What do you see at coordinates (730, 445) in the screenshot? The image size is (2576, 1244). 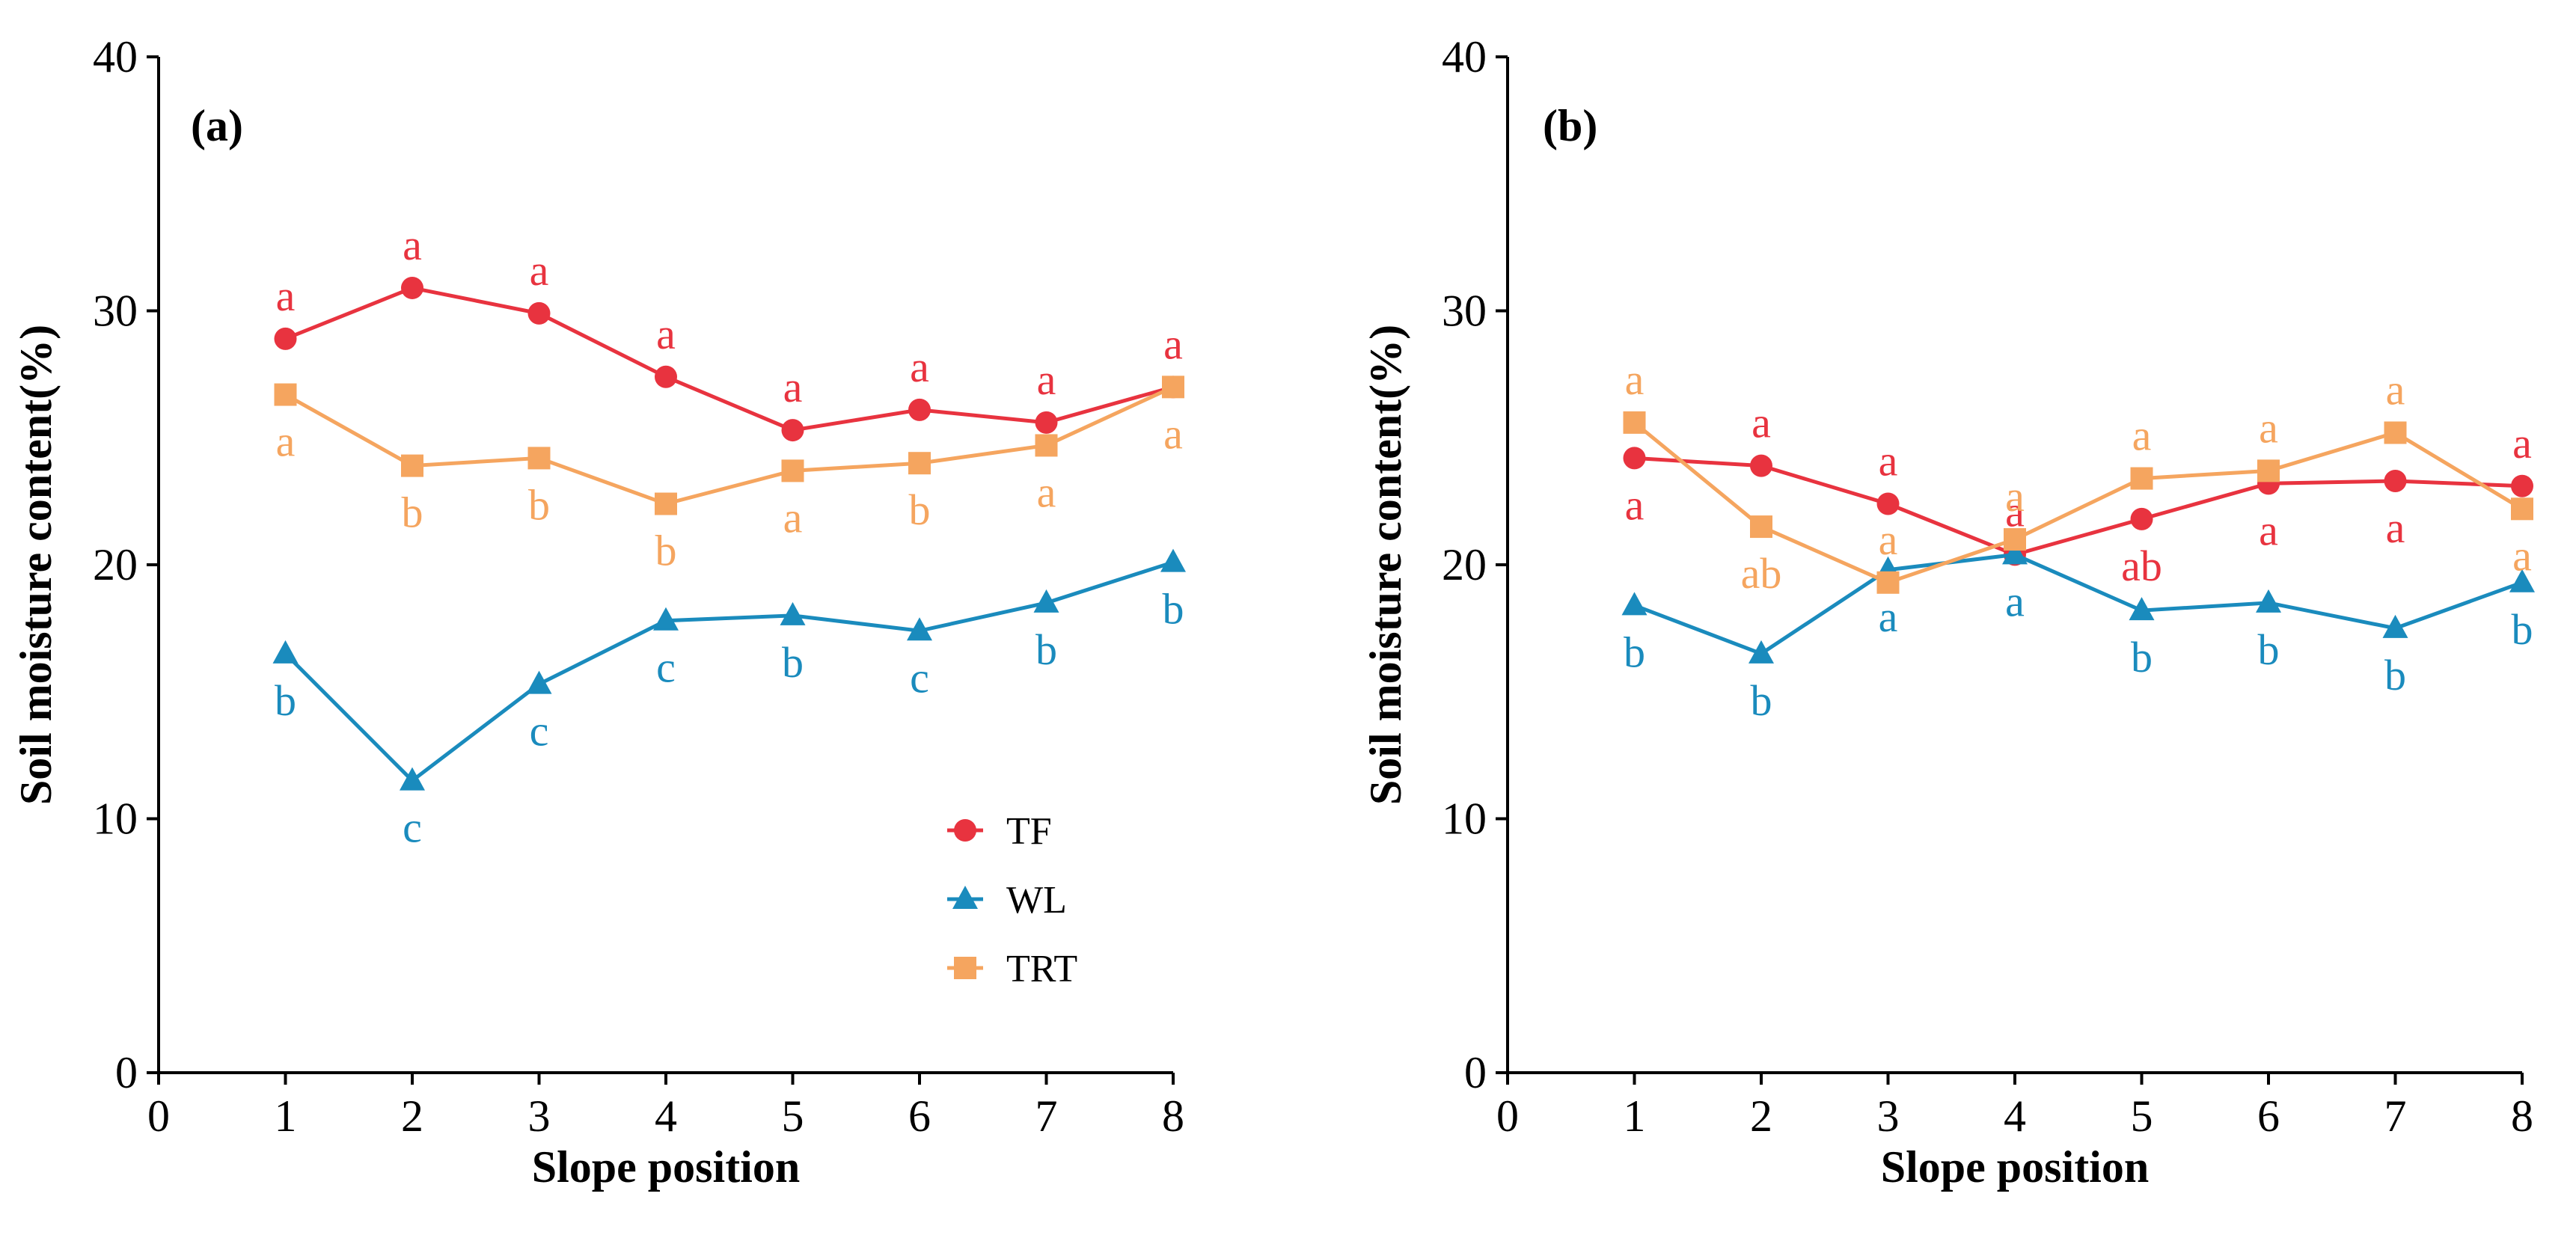 I see `series-line-TRT` at bounding box center [730, 445].